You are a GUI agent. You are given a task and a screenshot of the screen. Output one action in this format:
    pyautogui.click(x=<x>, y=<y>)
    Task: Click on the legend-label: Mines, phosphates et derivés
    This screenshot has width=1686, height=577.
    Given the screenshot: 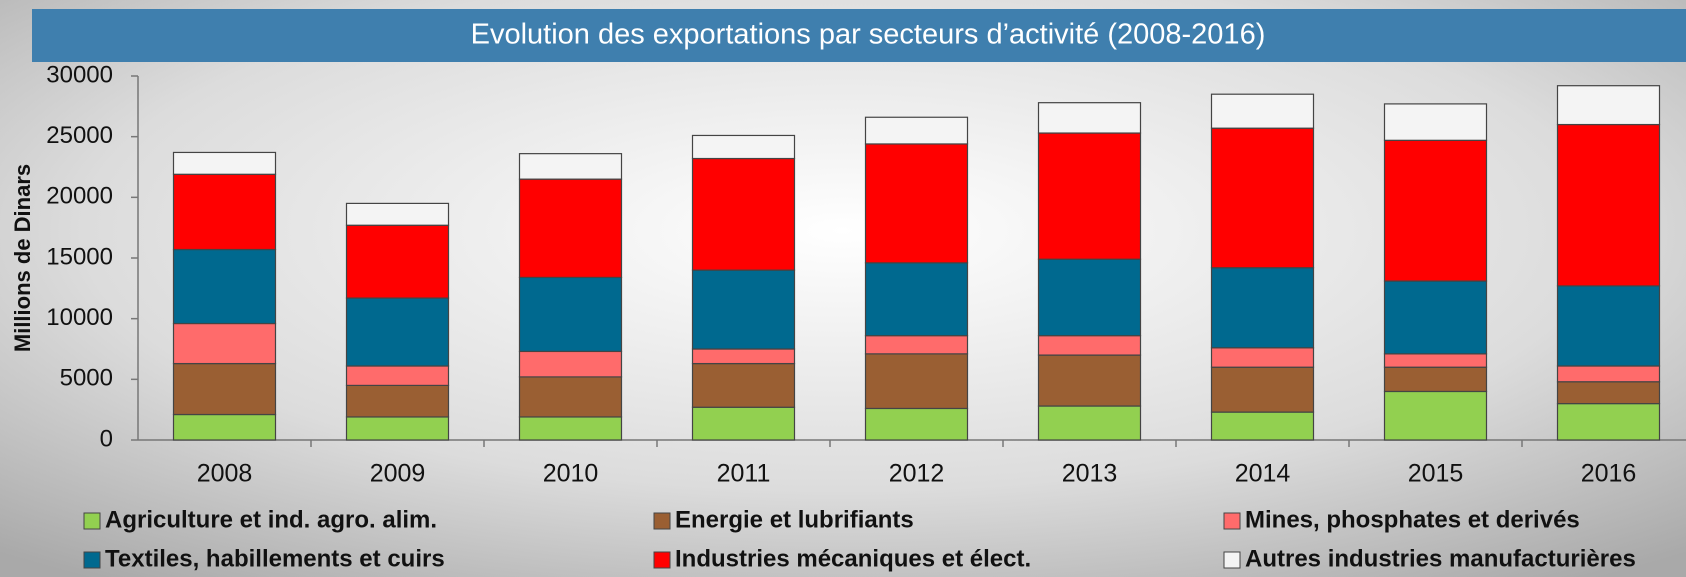 What is the action you would take?
    pyautogui.click(x=1412, y=519)
    